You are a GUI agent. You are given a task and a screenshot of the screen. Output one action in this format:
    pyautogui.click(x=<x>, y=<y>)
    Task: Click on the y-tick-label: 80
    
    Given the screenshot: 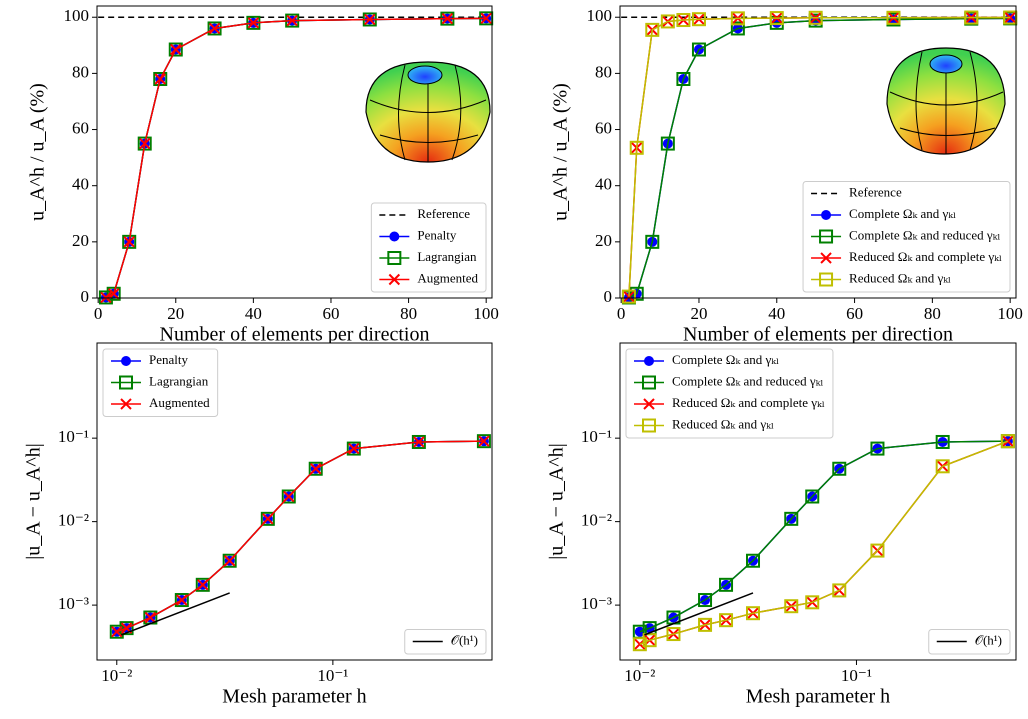 What is the action you would take?
    pyautogui.click(x=80, y=71)
    